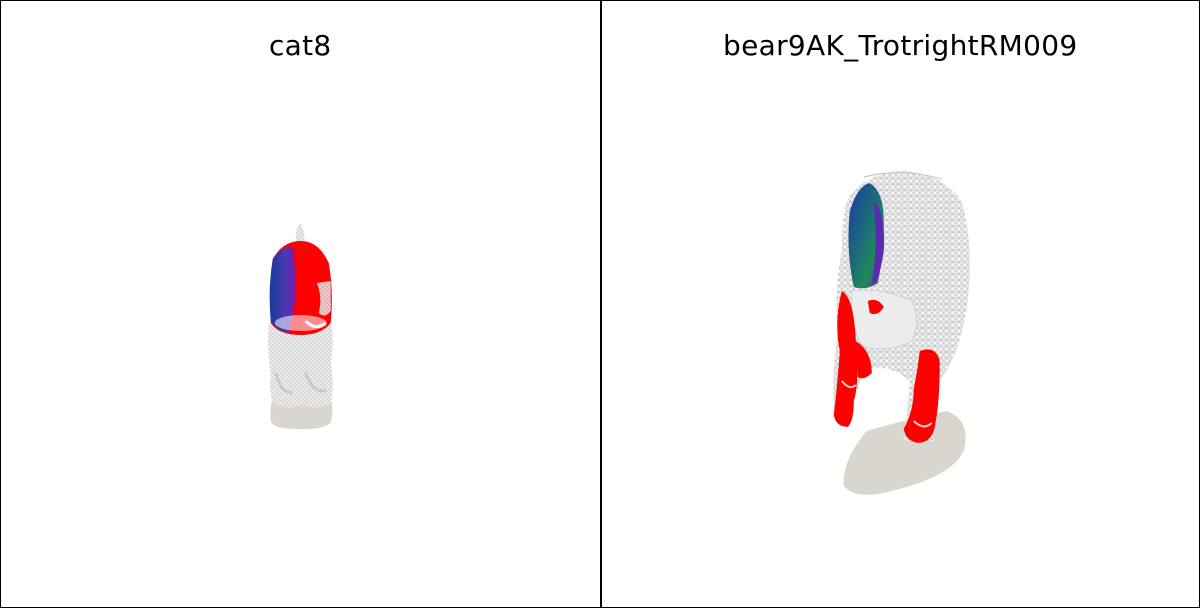 The image size is (1200, 608). I want to click on bear-red-right-leg, so click(921, 396).